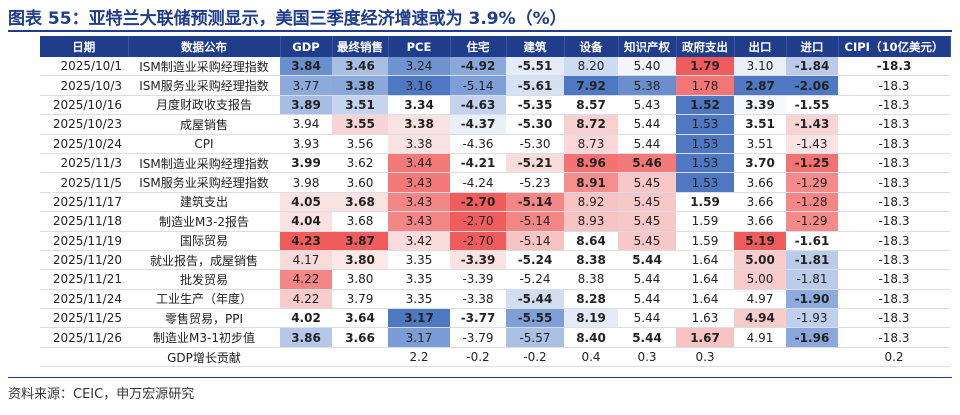 Image resolution: width=960 pixels, height=415 pixels. What do you see at coordinates (760, 221) in the screenshot?
I see `value-cell: 3.66` at bounding box center [760, 221].